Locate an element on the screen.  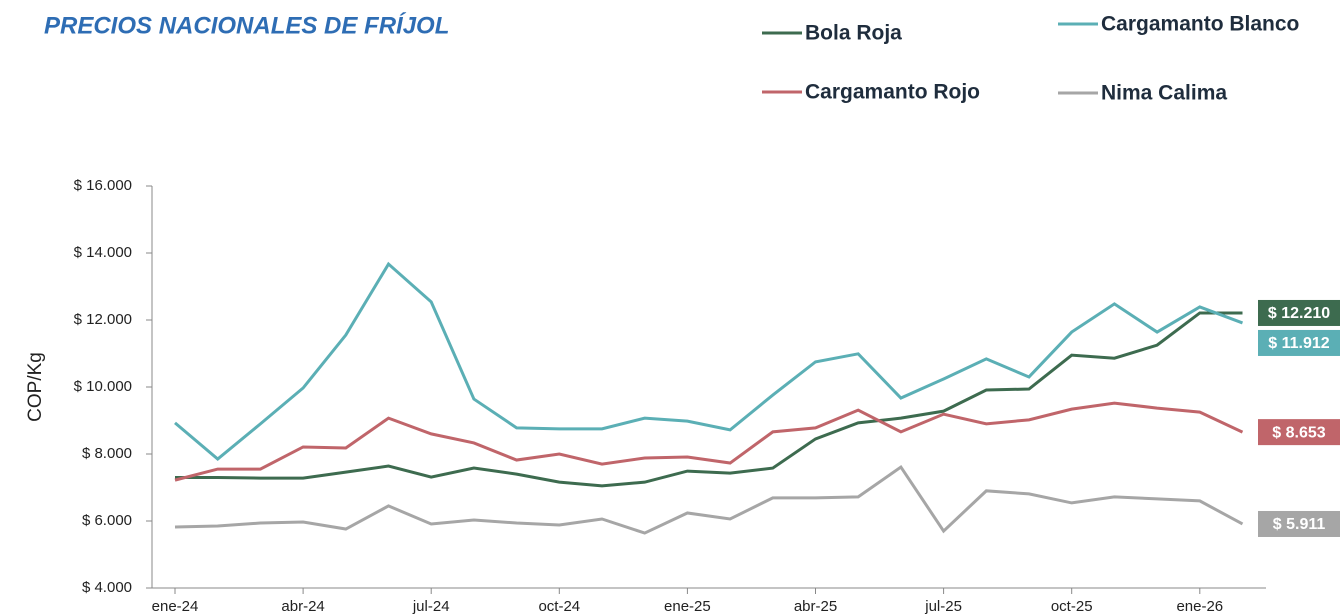
y-tick-label: $ 10.000 is located at coordinates (103, 386).